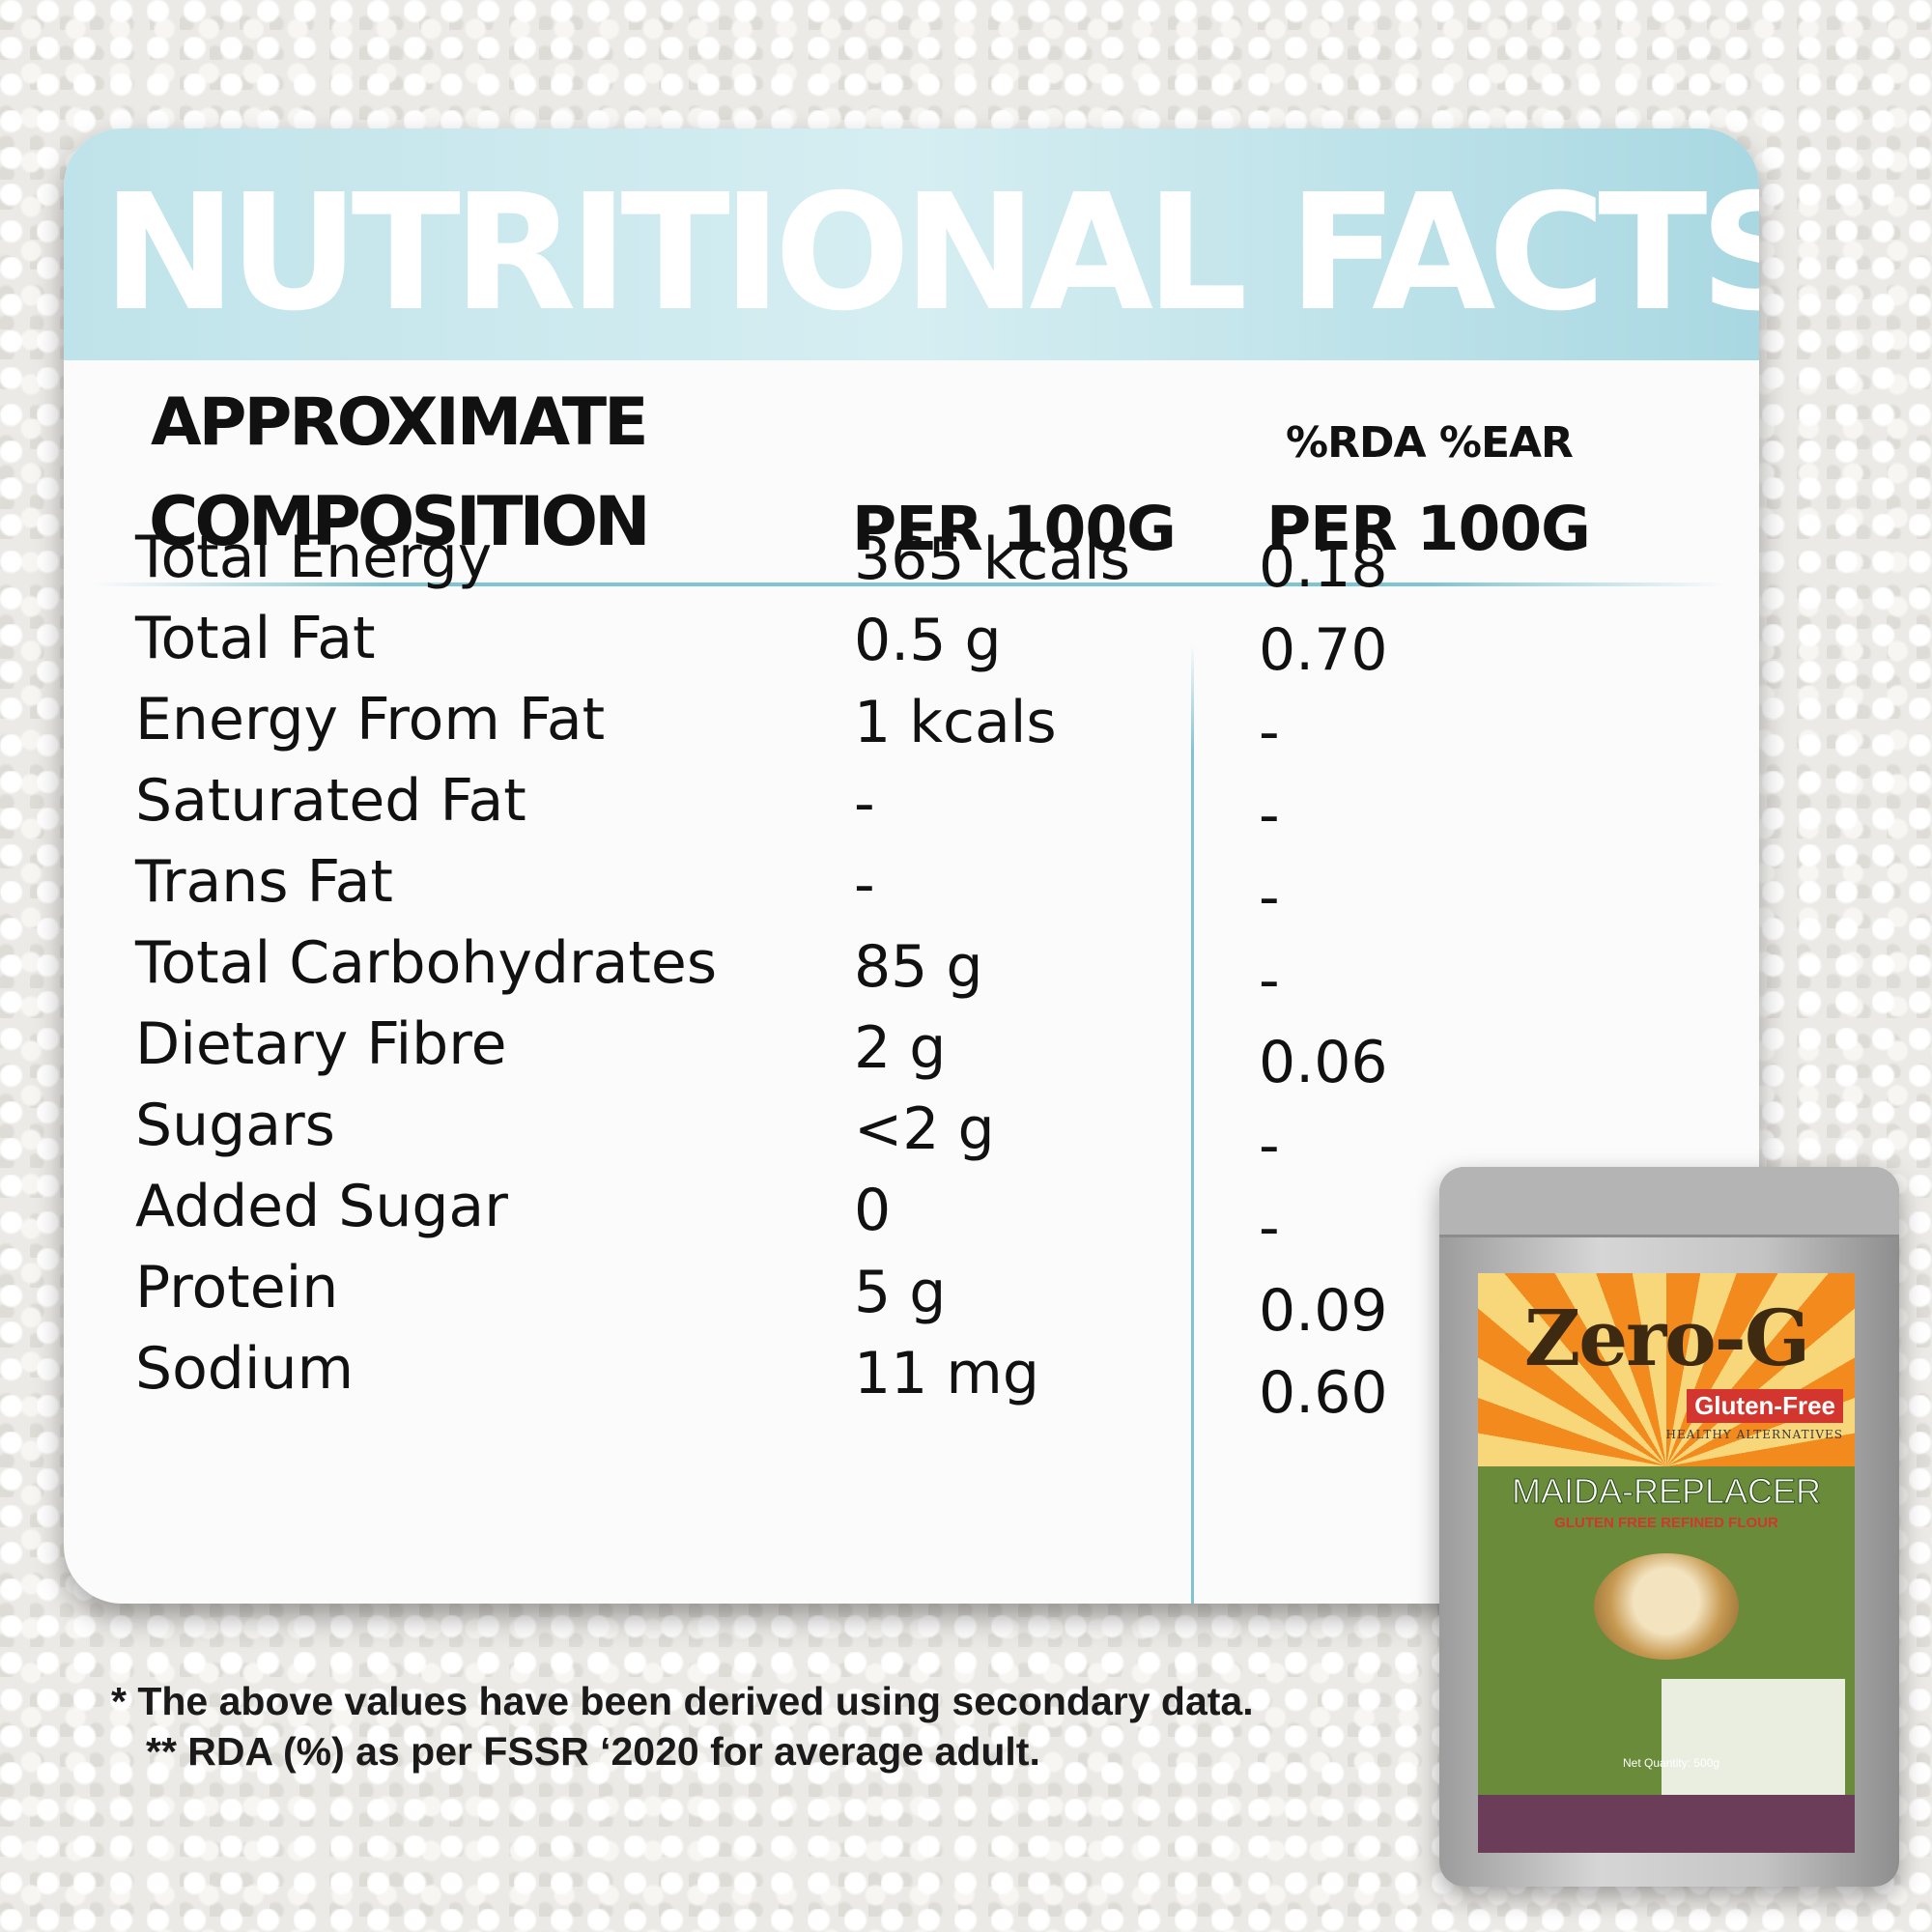 The width and height of the screenshot is (1932, 1932). I want to click on product-name: MAIDA-REPLACER, so click(1666, 1491).